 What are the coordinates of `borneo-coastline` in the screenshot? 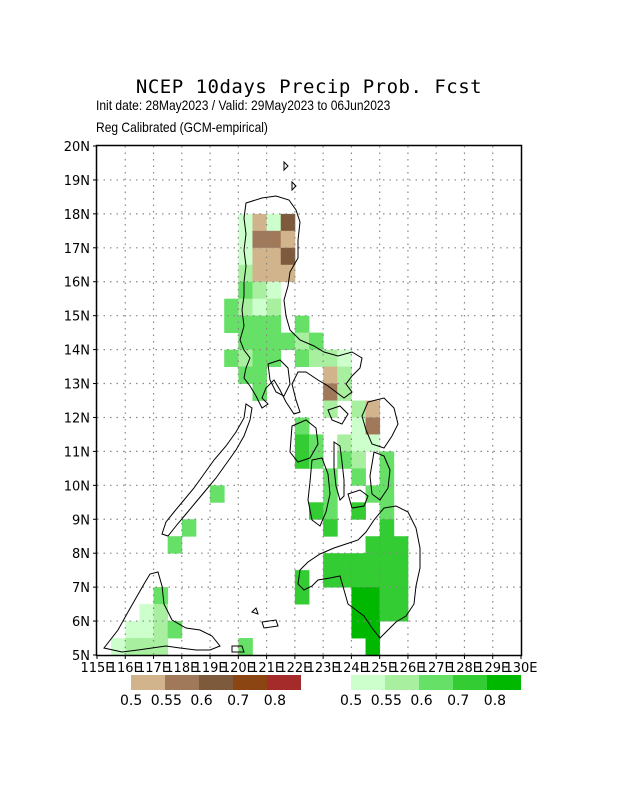 It's located at (162, 612).